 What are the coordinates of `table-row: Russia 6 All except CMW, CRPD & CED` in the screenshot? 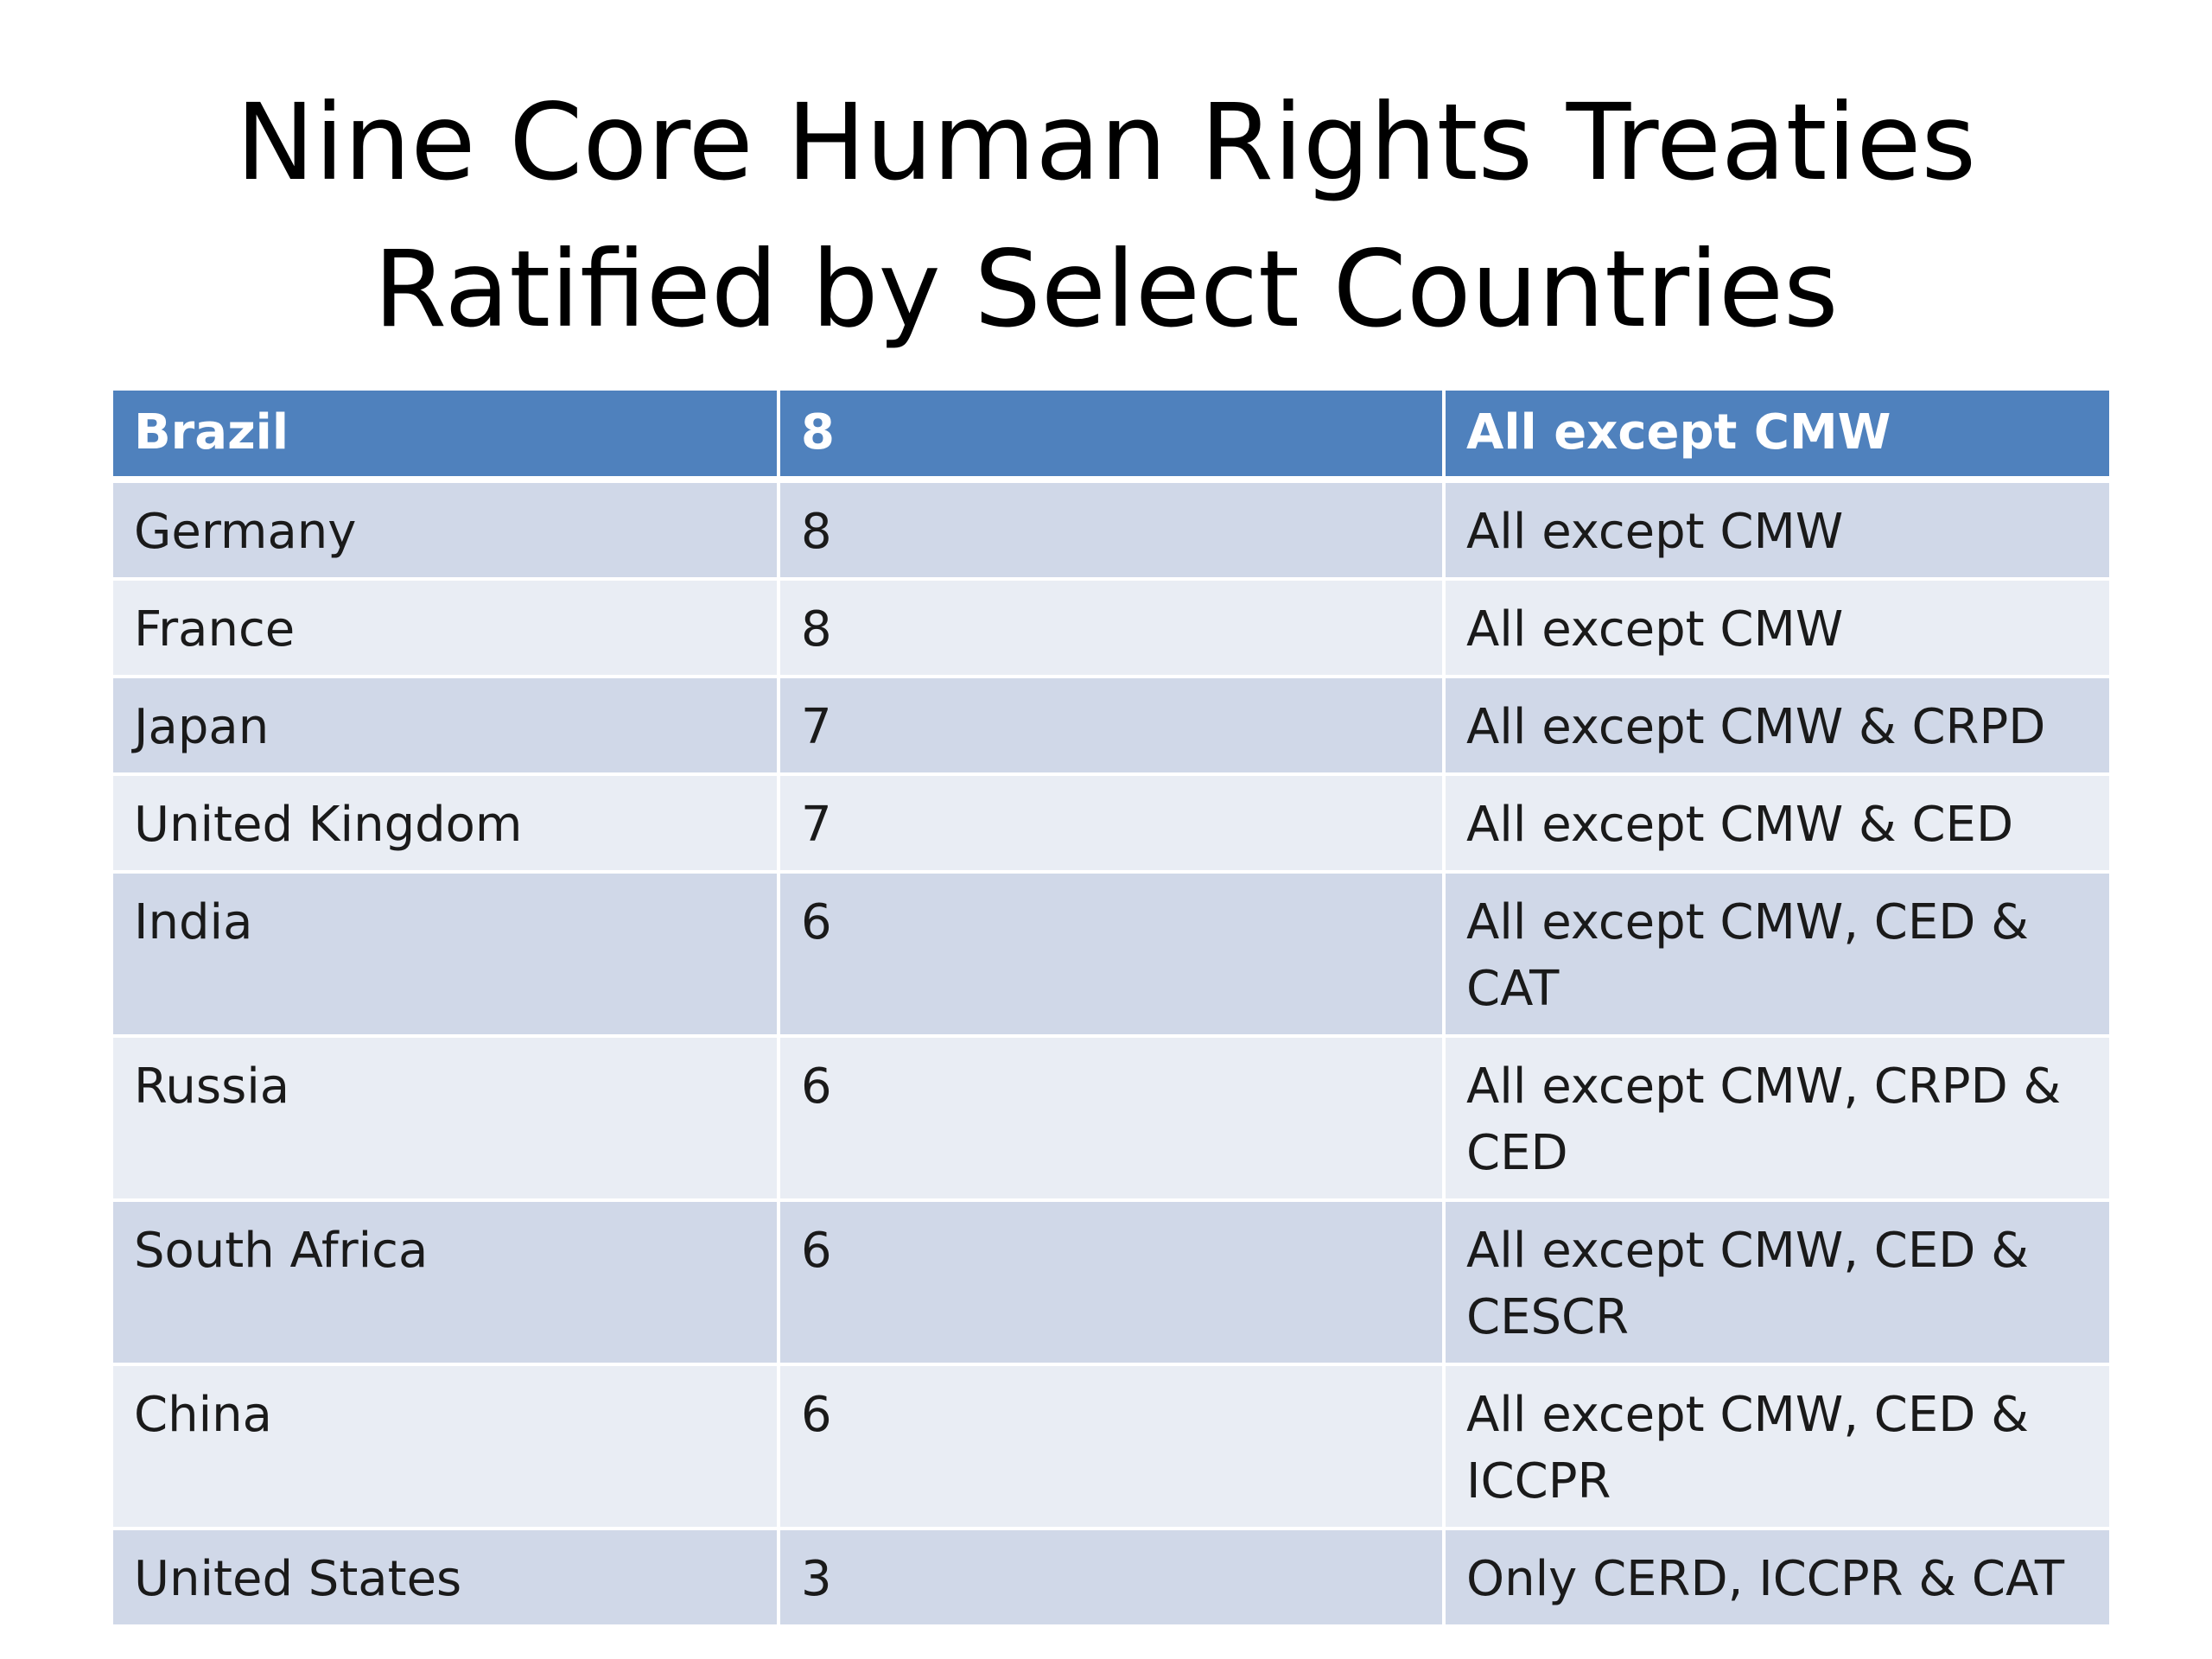 It's located at (1111, 1119).